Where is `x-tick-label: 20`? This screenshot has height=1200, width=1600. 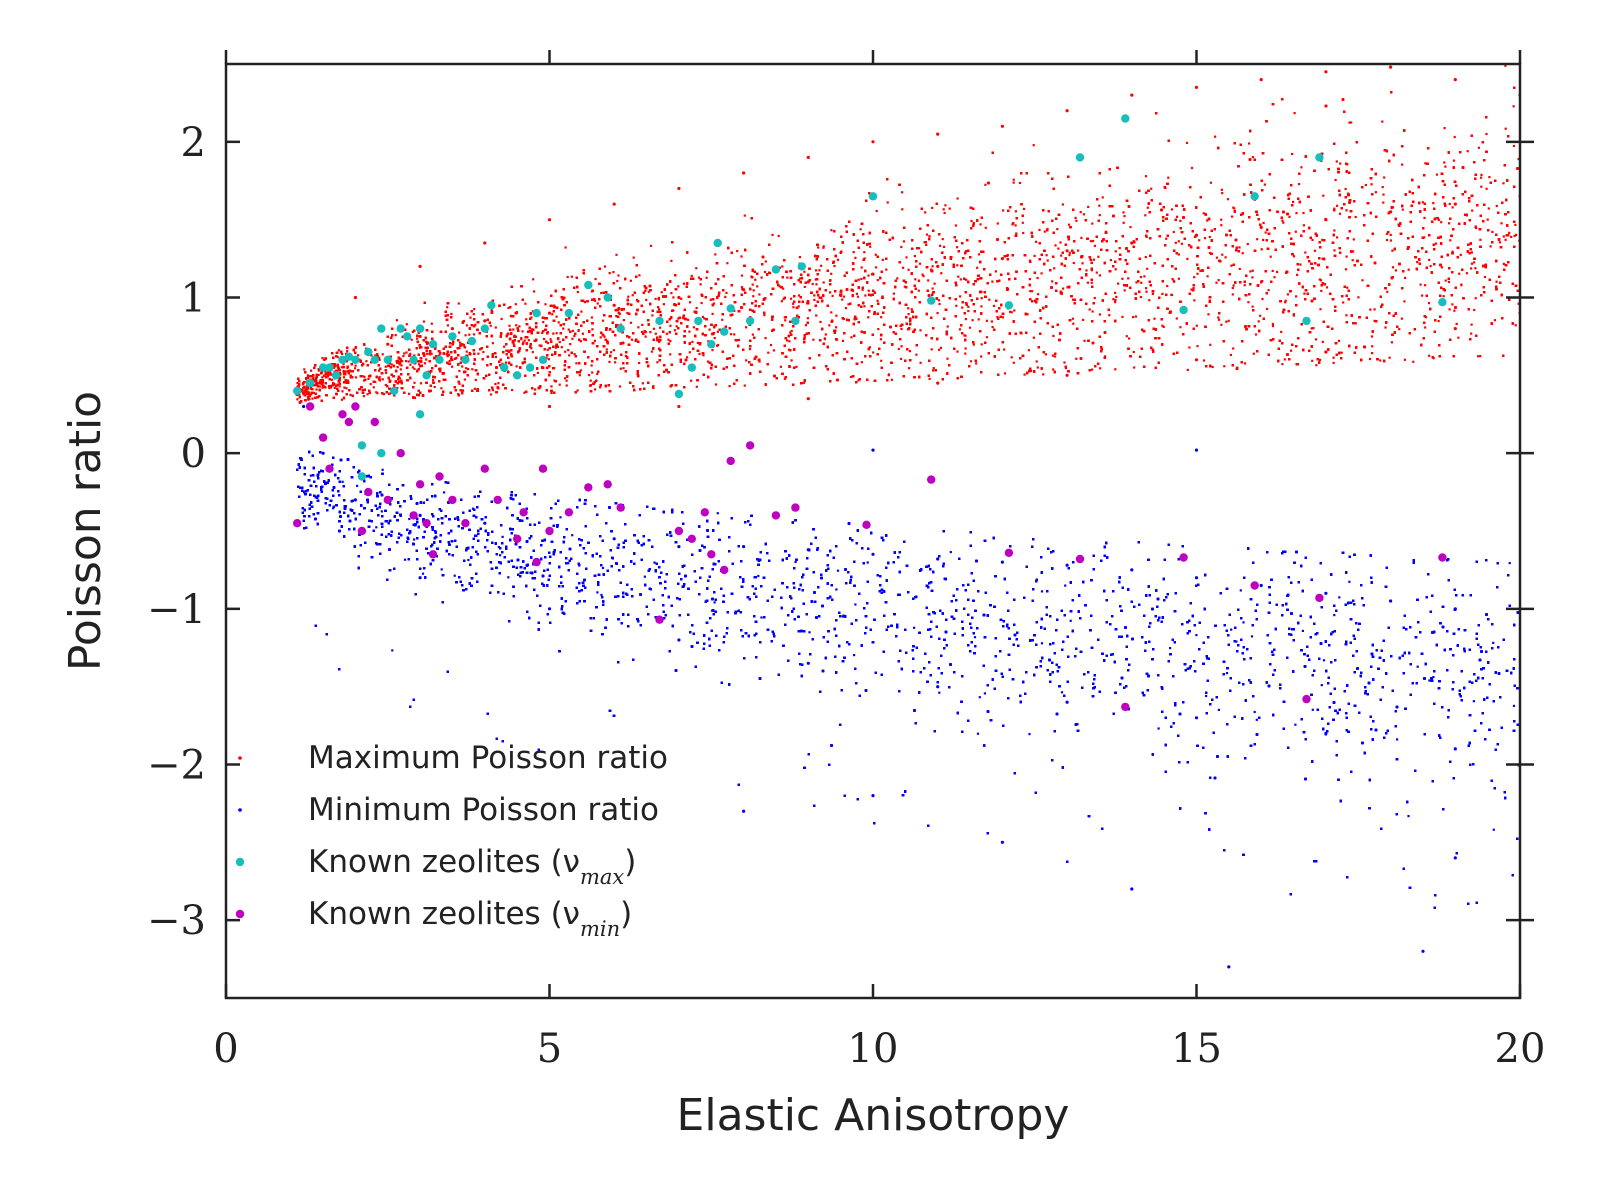 x-tick-label: 20 is located at coordinates (1520, 1049).